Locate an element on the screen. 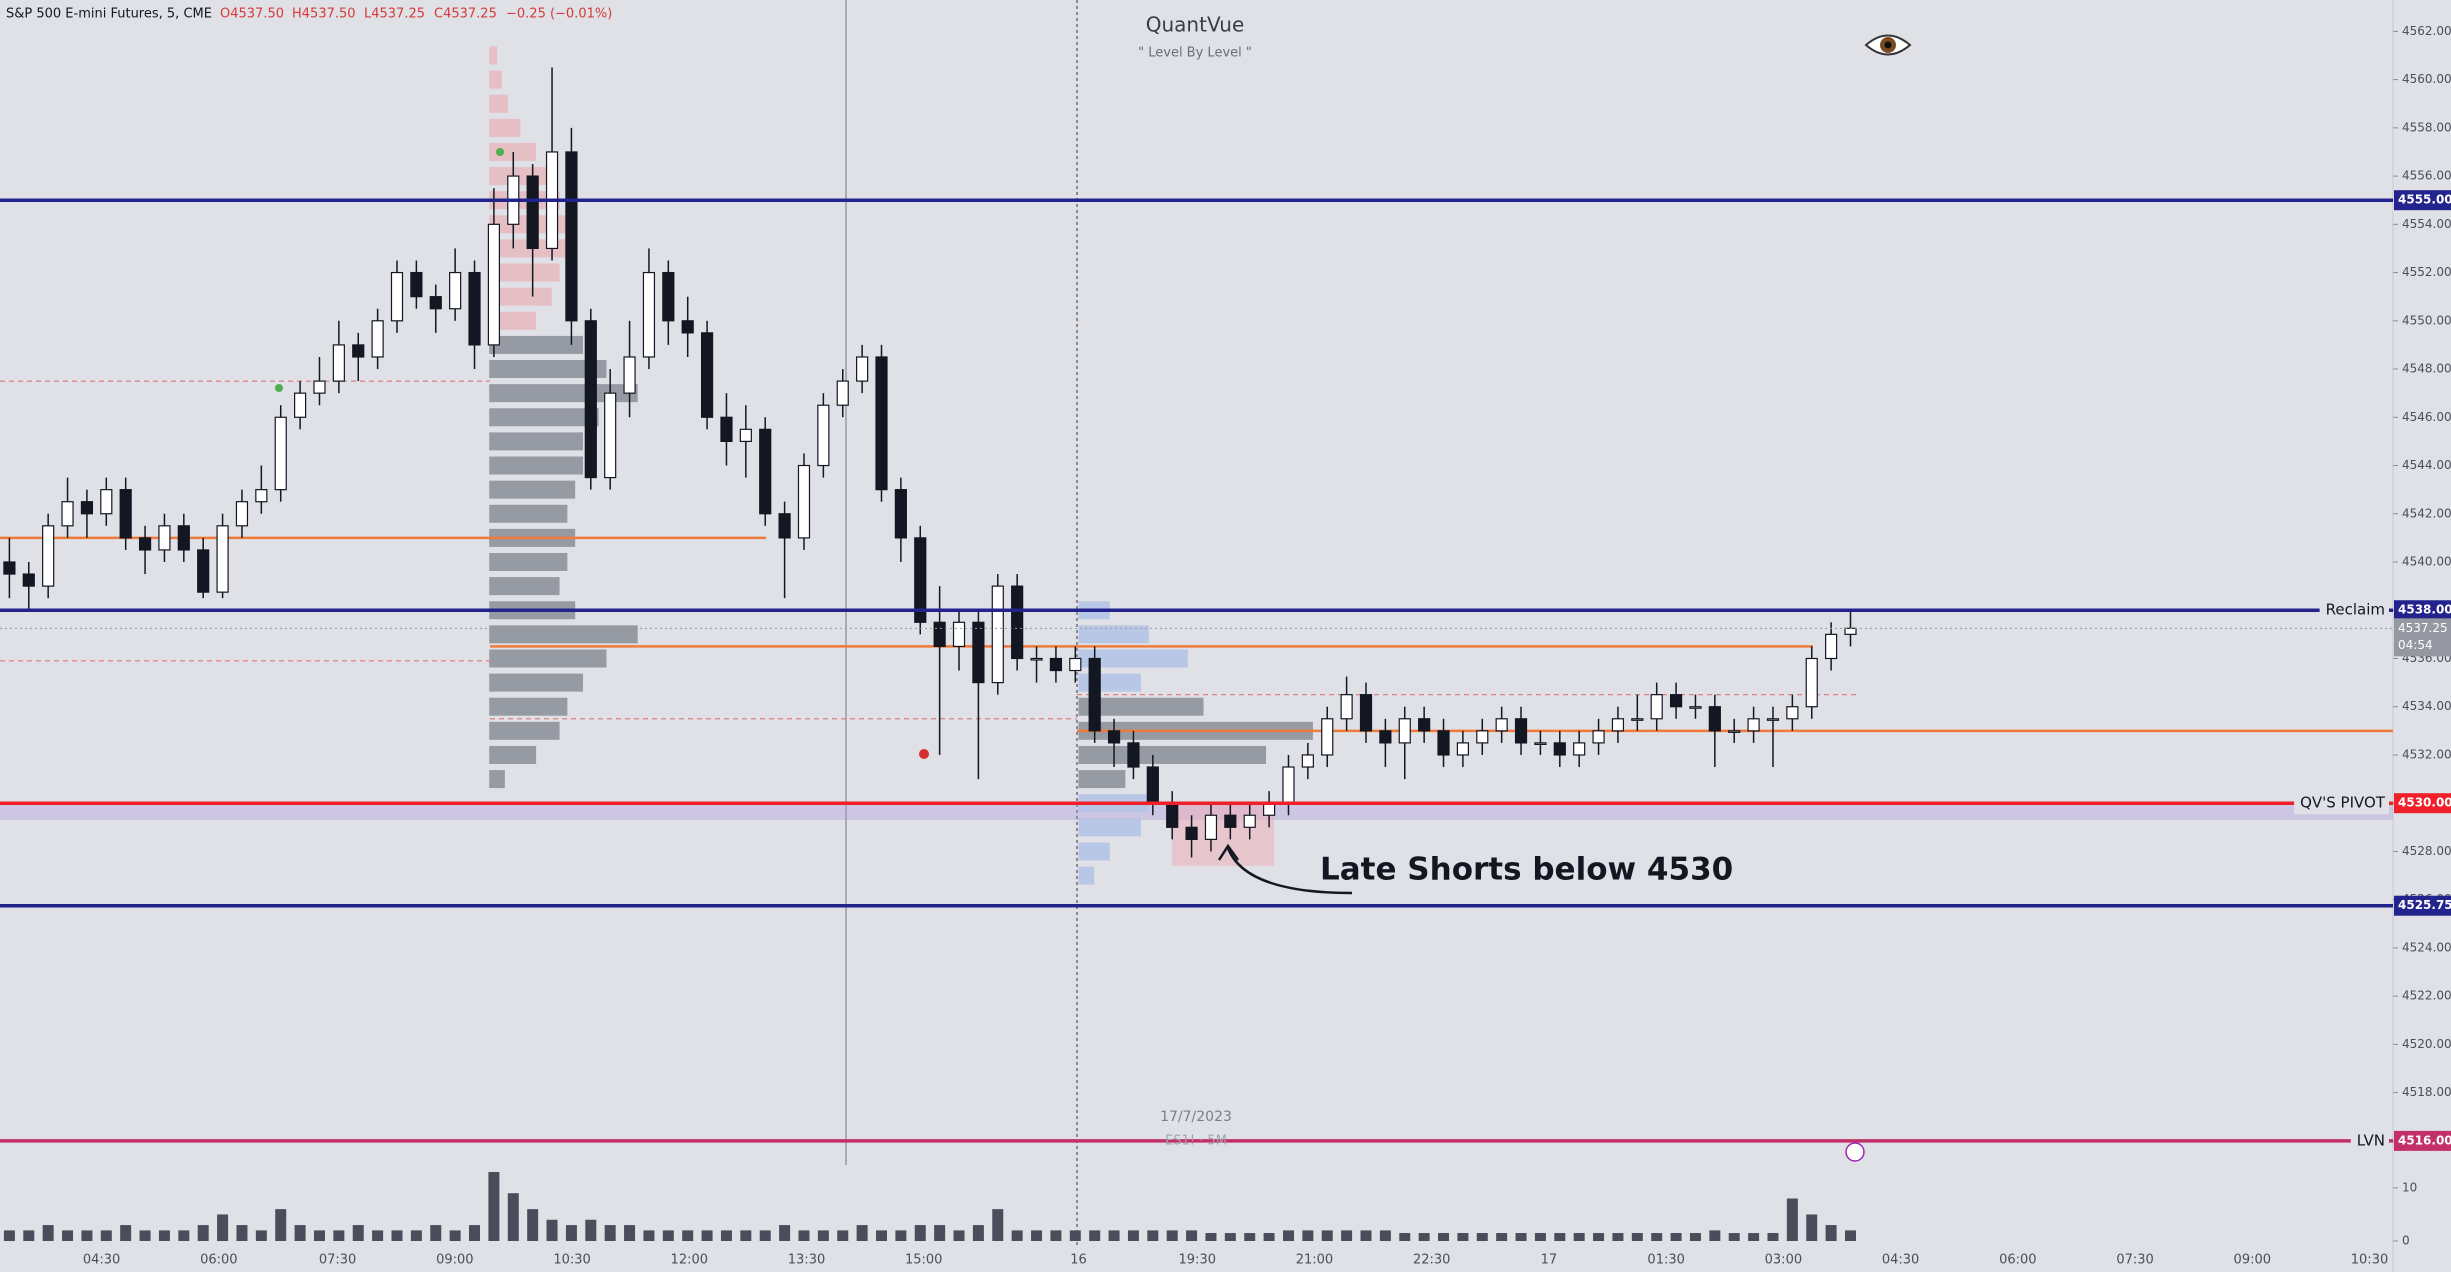 This screenshot has height=1272, width=2451. watermark: ES1! · 5M is located at coordinates (1196, 1141).